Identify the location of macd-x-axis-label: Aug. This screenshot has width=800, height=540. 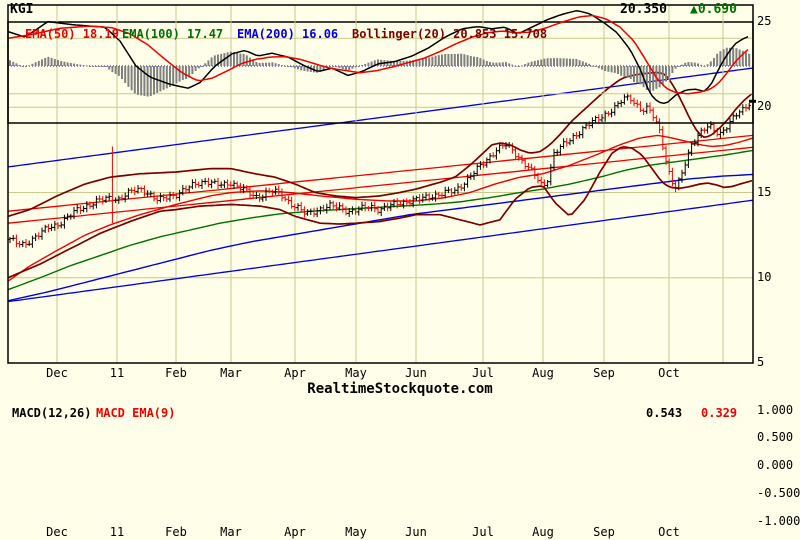
(543, 532).